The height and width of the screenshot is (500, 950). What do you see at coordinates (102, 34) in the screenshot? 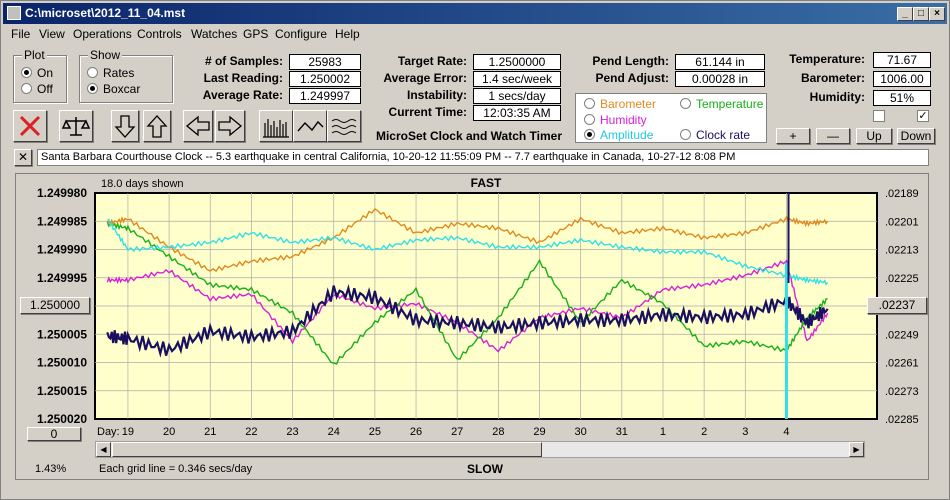
I see `menu-operations: Operations` at bounding box center [102, 34].